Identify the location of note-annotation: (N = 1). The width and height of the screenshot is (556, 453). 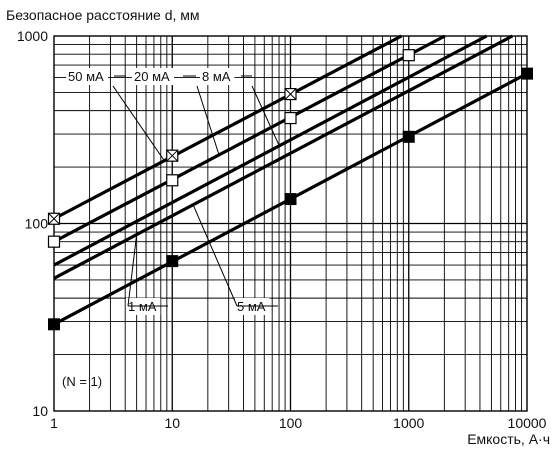
(82, 381).